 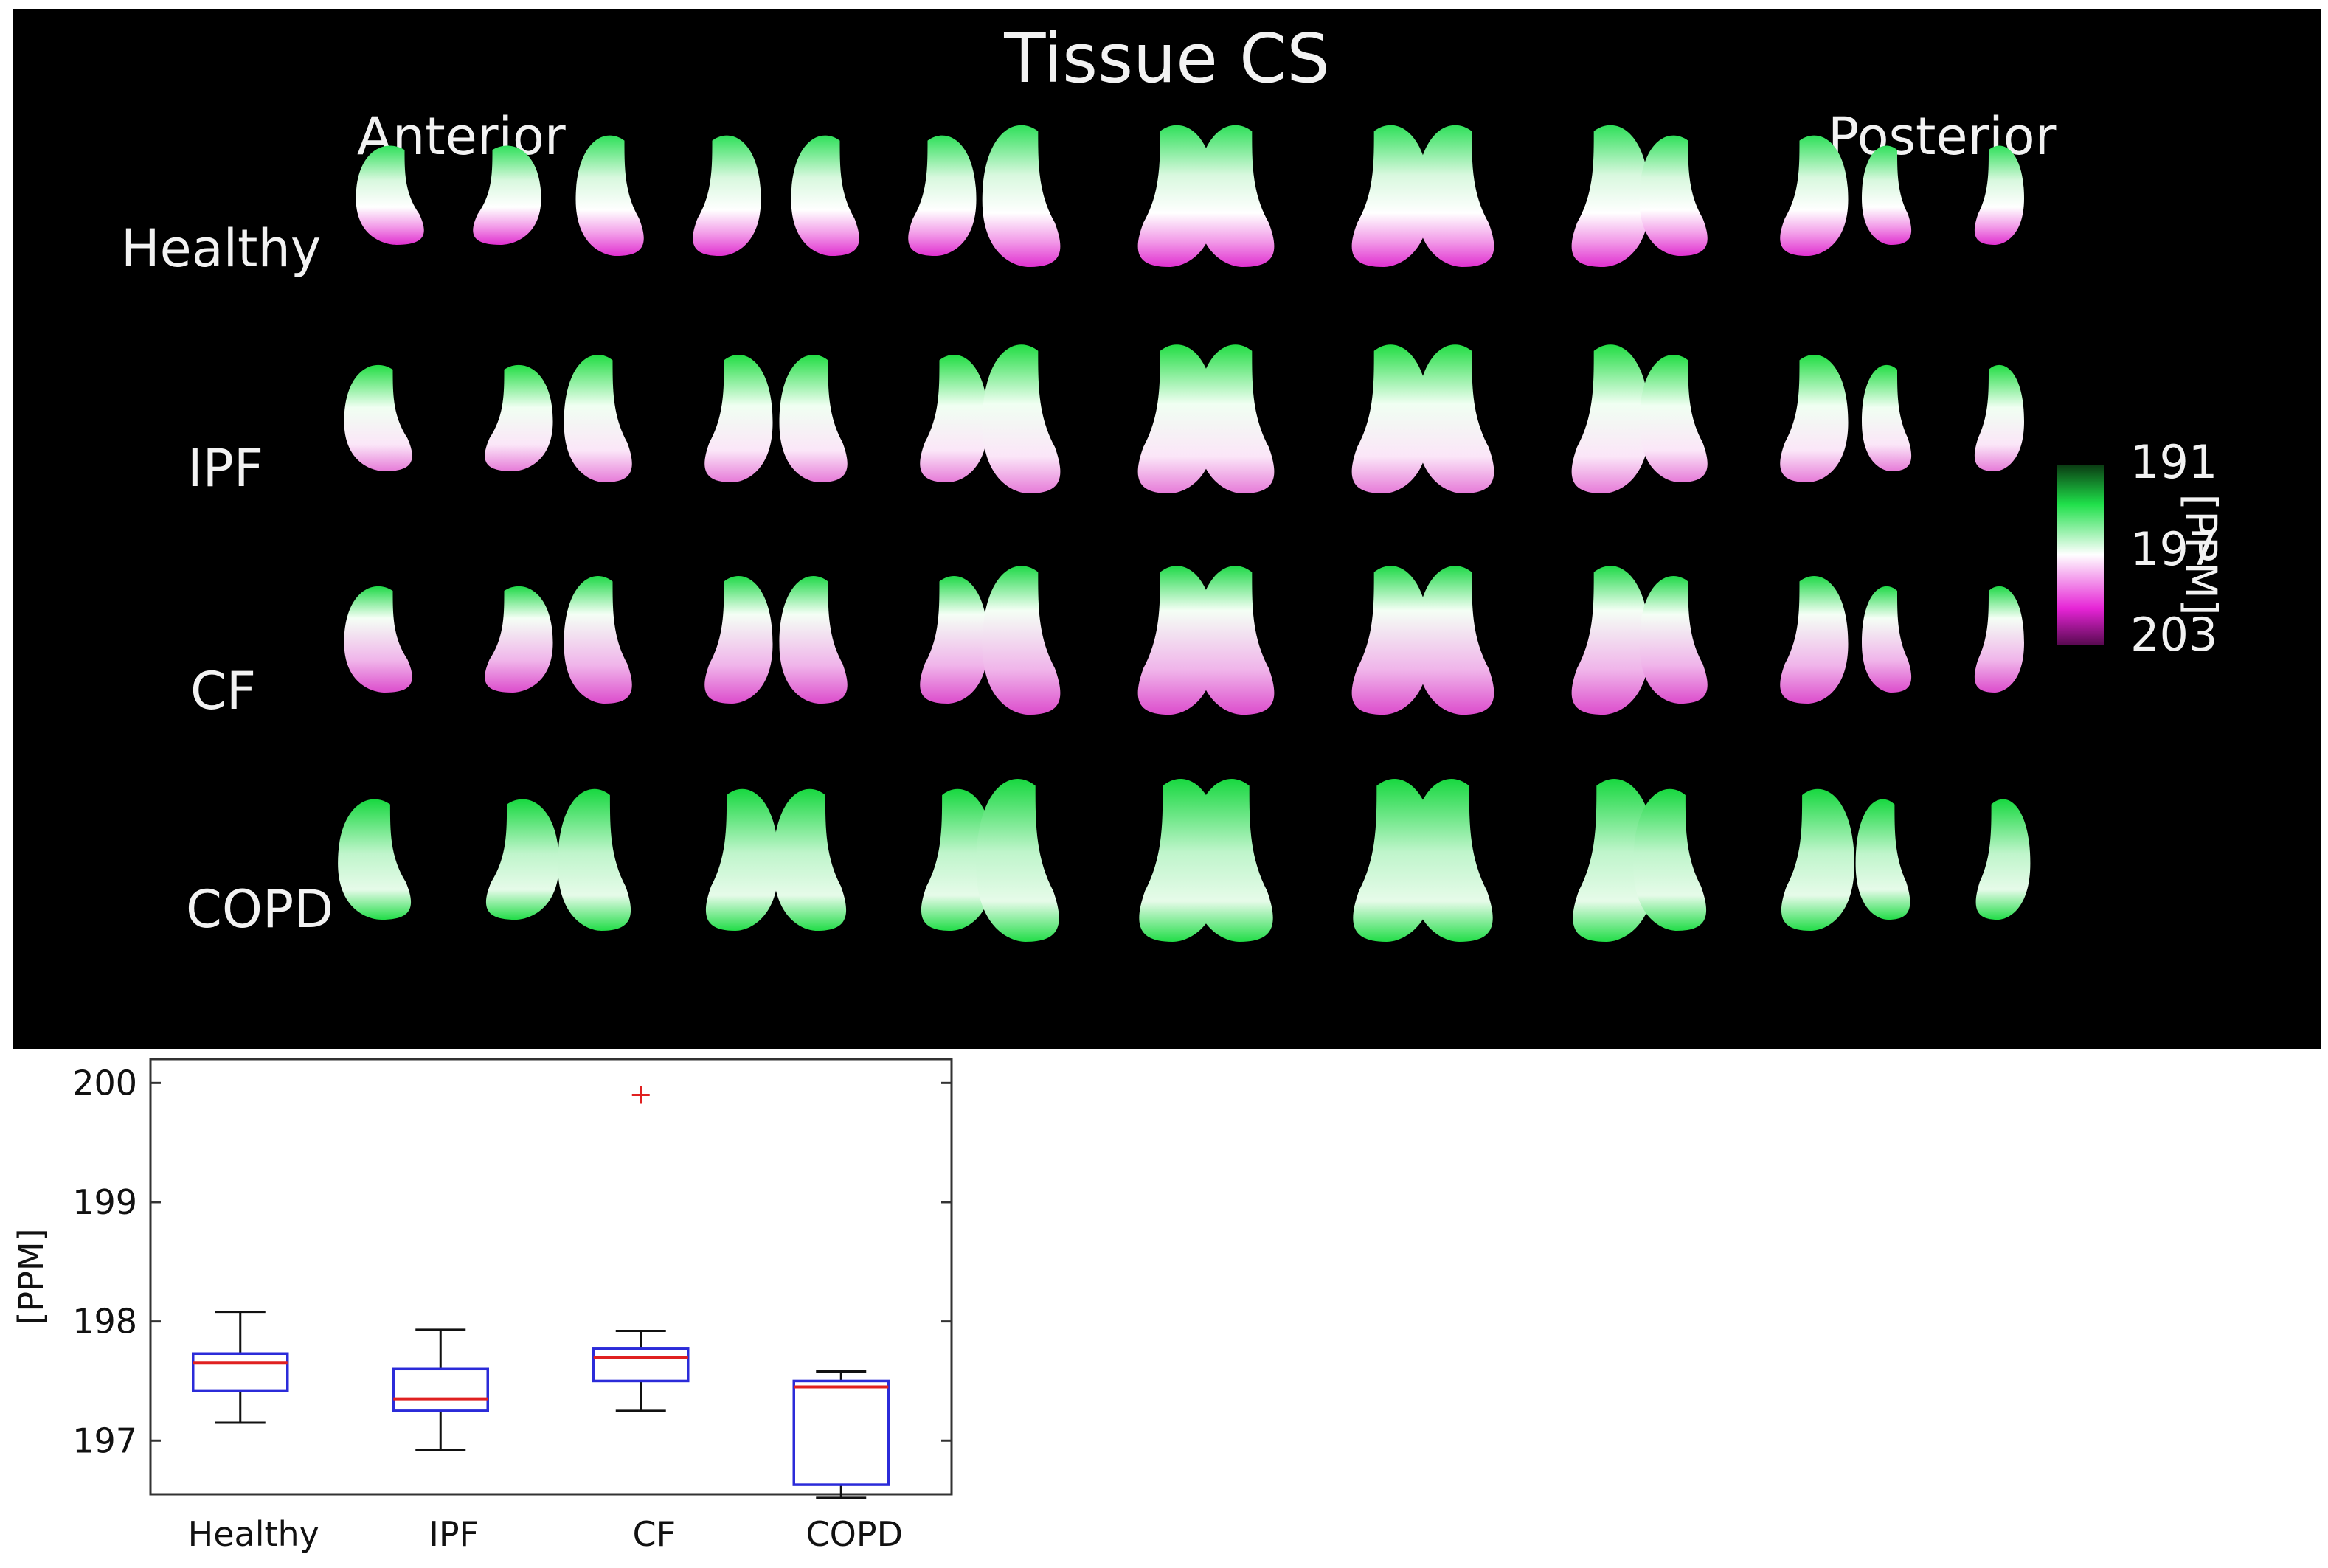 I want to click on y-tick-label: 197, so click(x=104, y=1440).